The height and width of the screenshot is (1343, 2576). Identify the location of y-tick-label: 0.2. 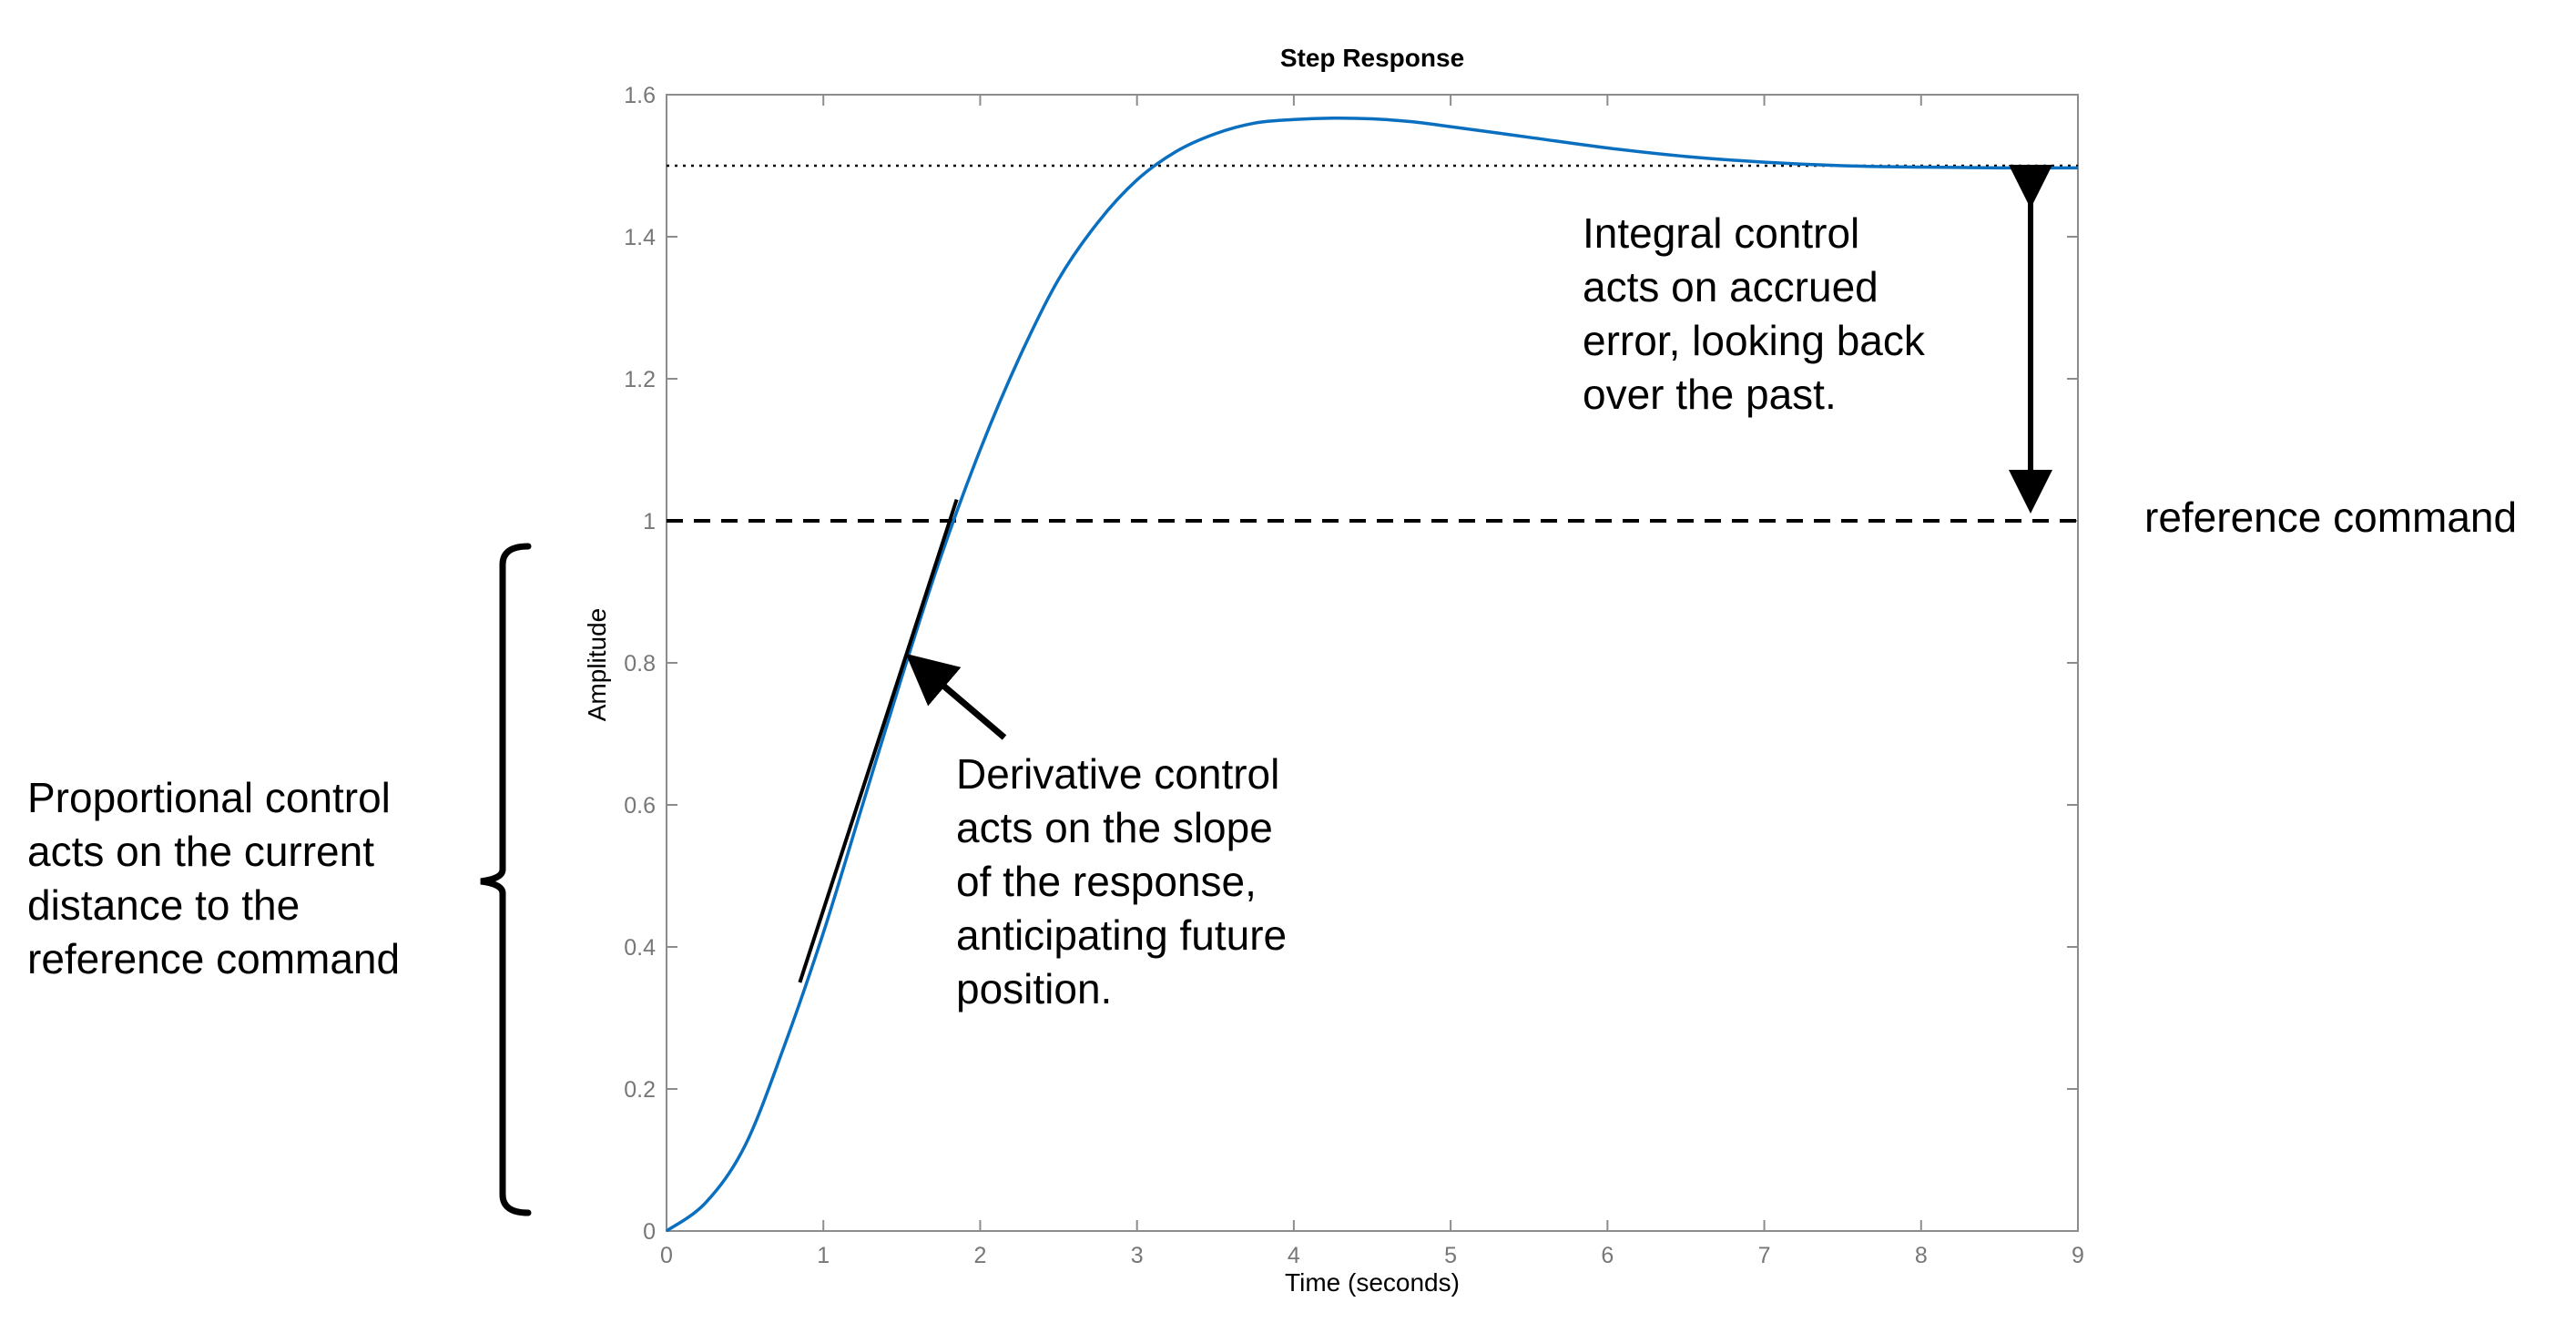
(640, 1090).